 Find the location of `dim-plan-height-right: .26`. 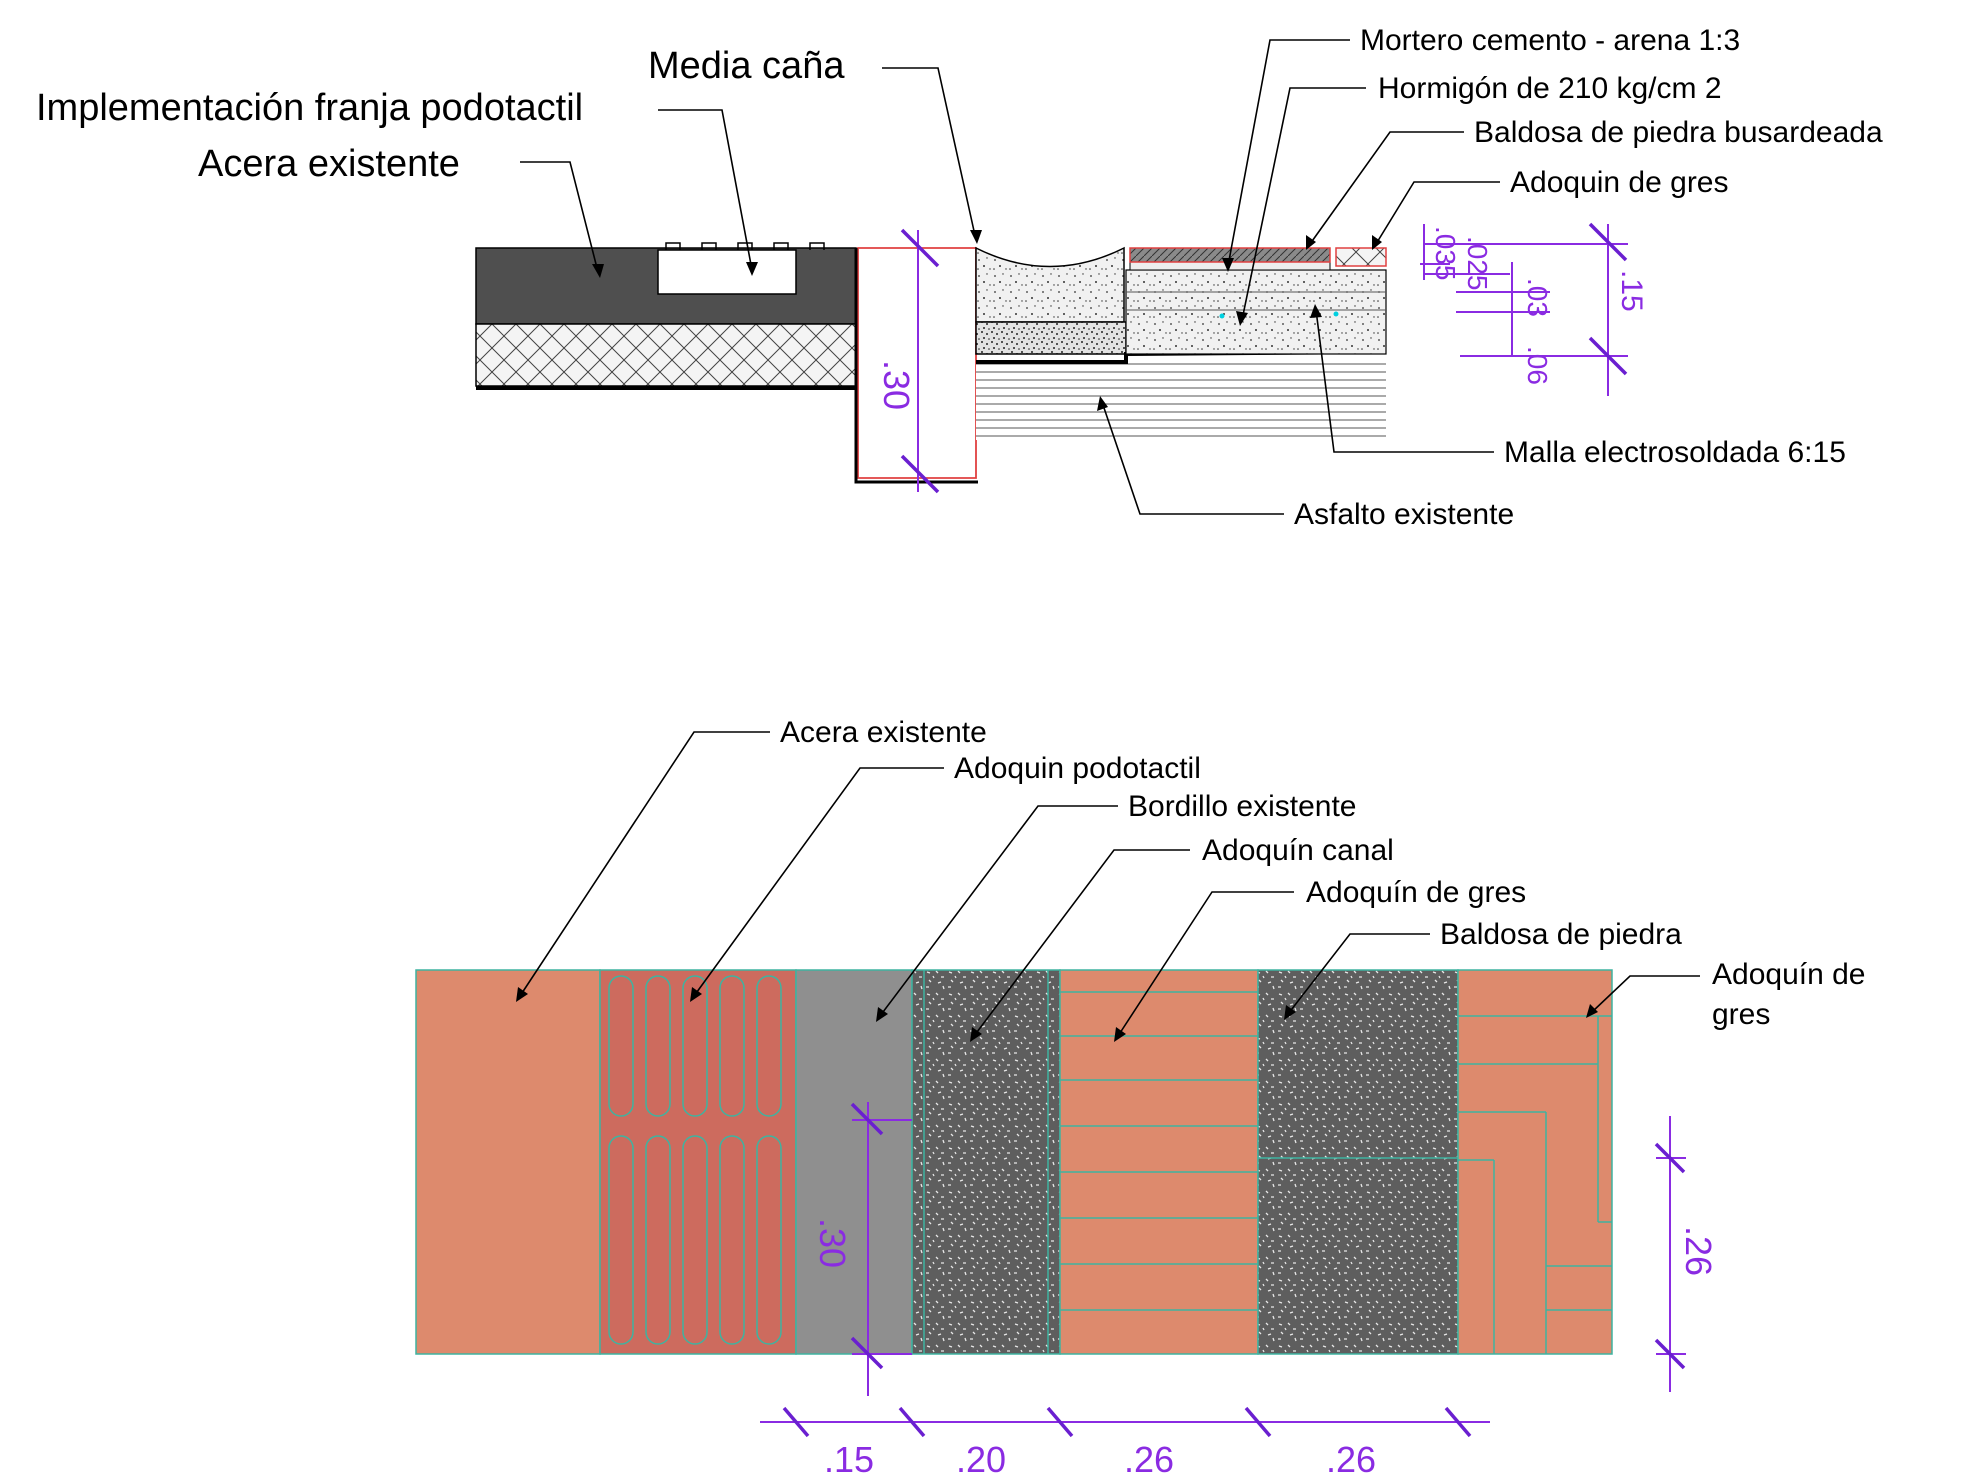

dim-plan-height-right: .26 is located at coordinates (1698, 1251).